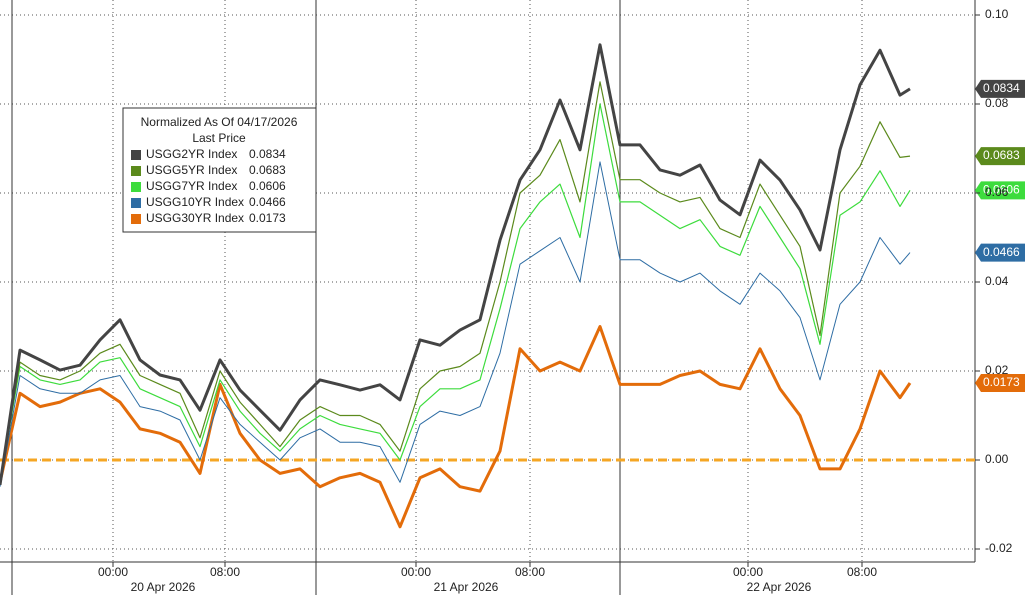 Image resolution: width=1025 pixels, height=600 pixels. I want to click on legend-value: 0.0834, so click(267, 154).